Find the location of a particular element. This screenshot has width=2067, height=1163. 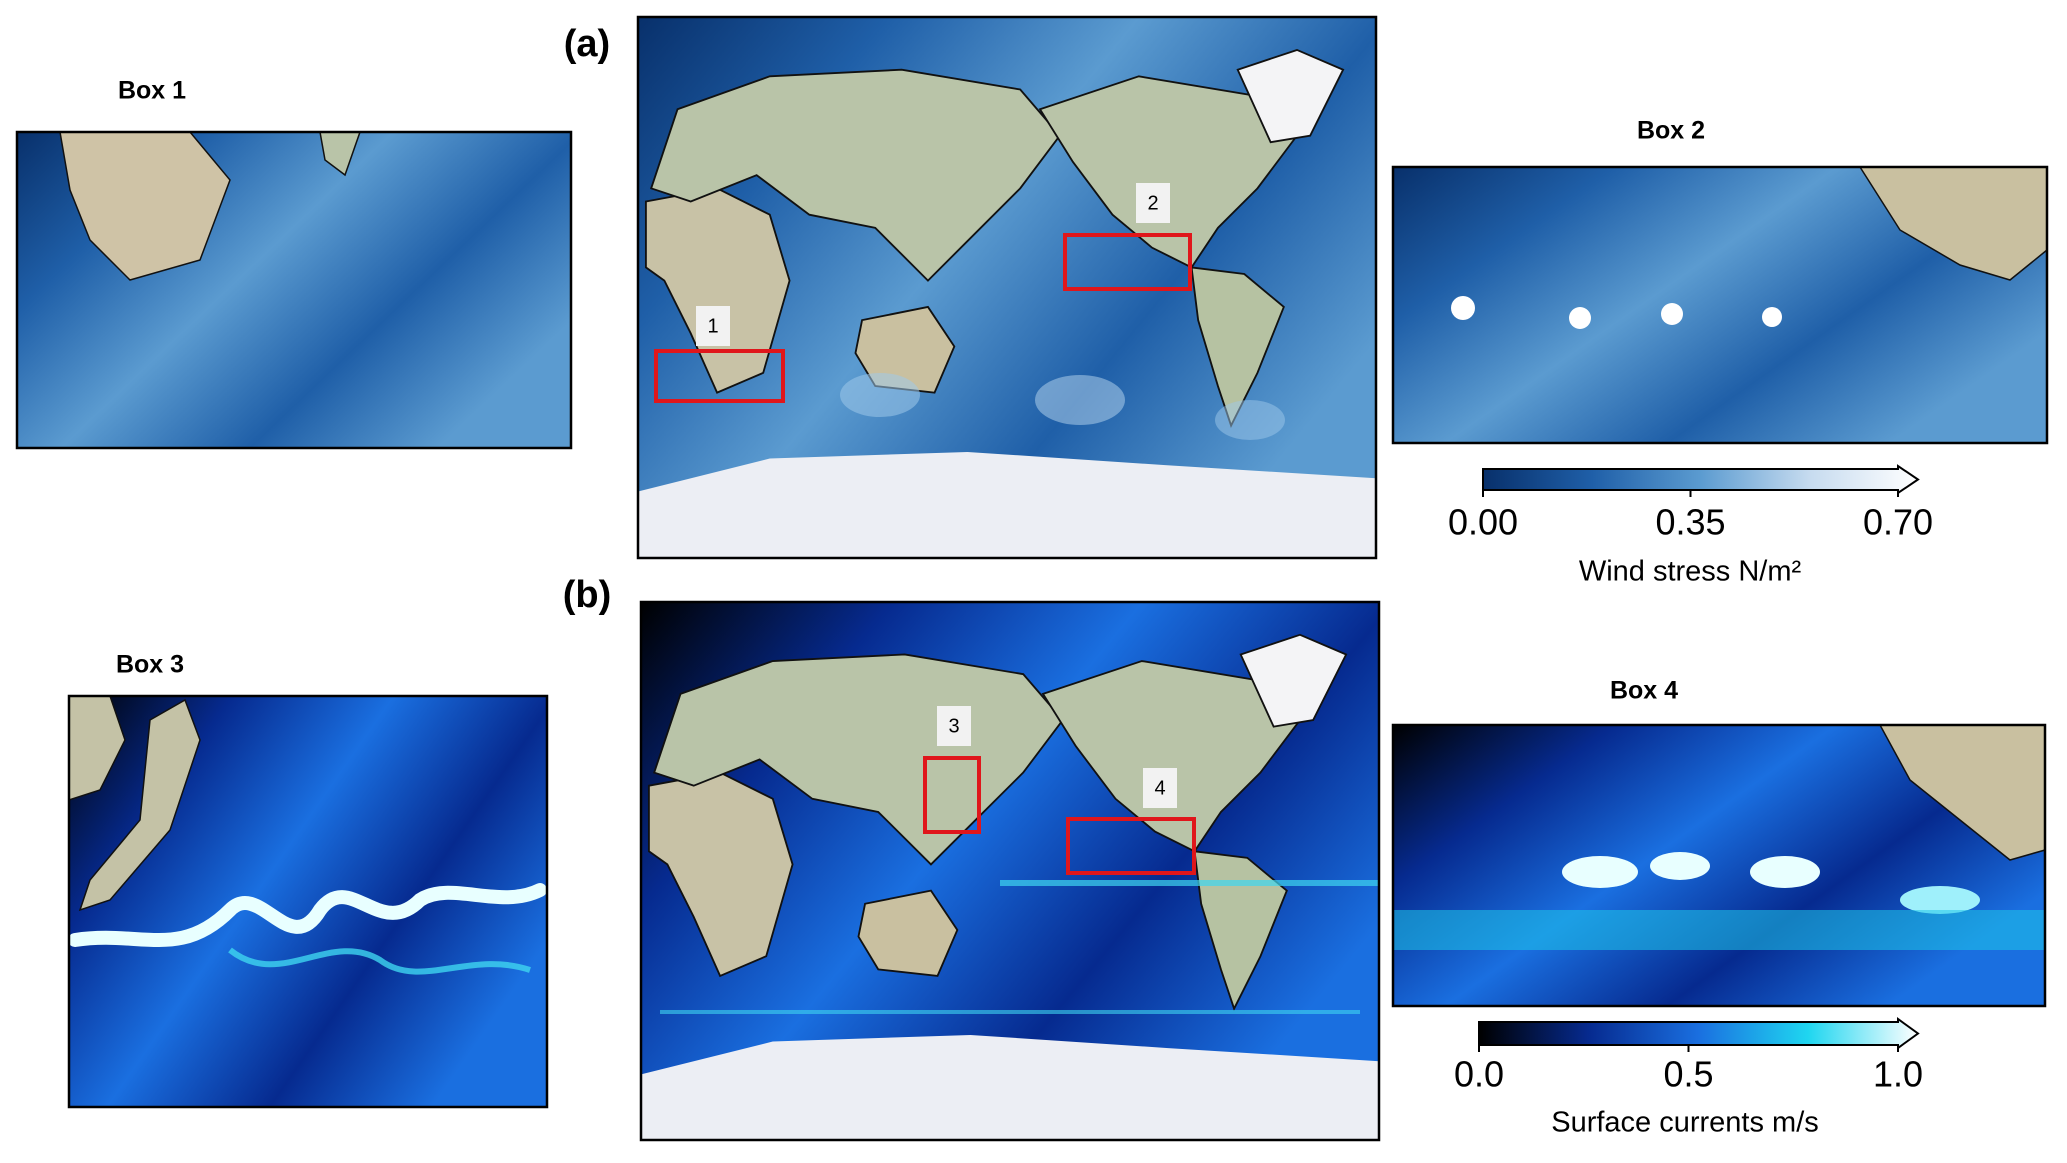

box-1-map is located at coordinates (294, 290).